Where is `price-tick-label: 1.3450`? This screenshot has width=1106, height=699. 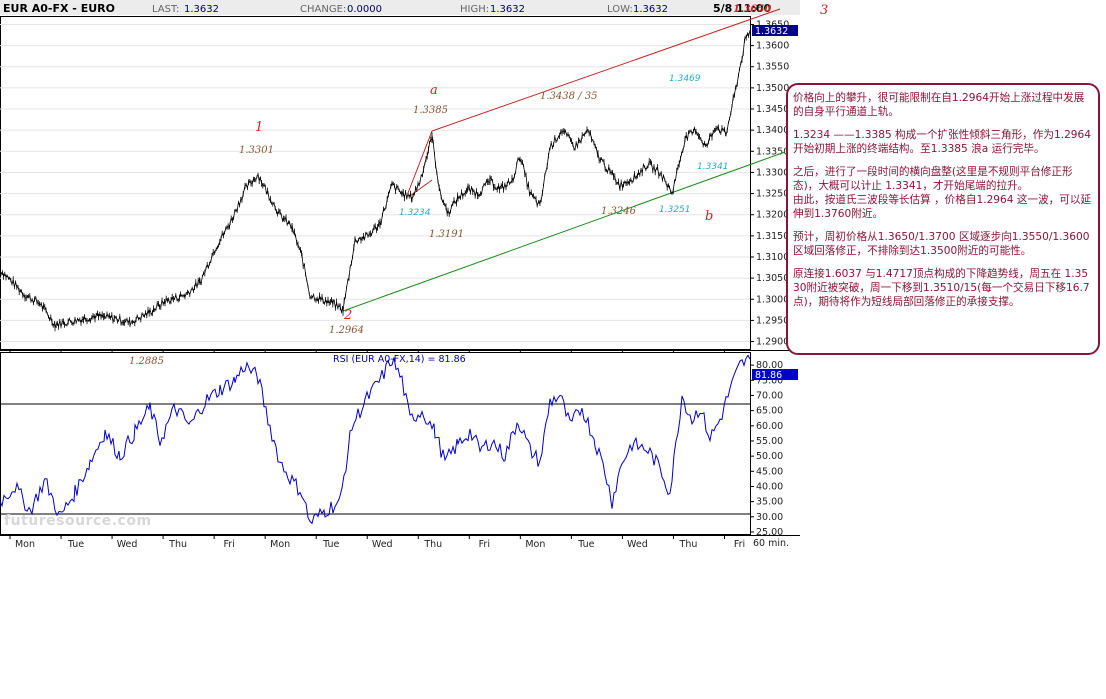 price-tick-label: 1.3450 is located at coordinates (772, 109).